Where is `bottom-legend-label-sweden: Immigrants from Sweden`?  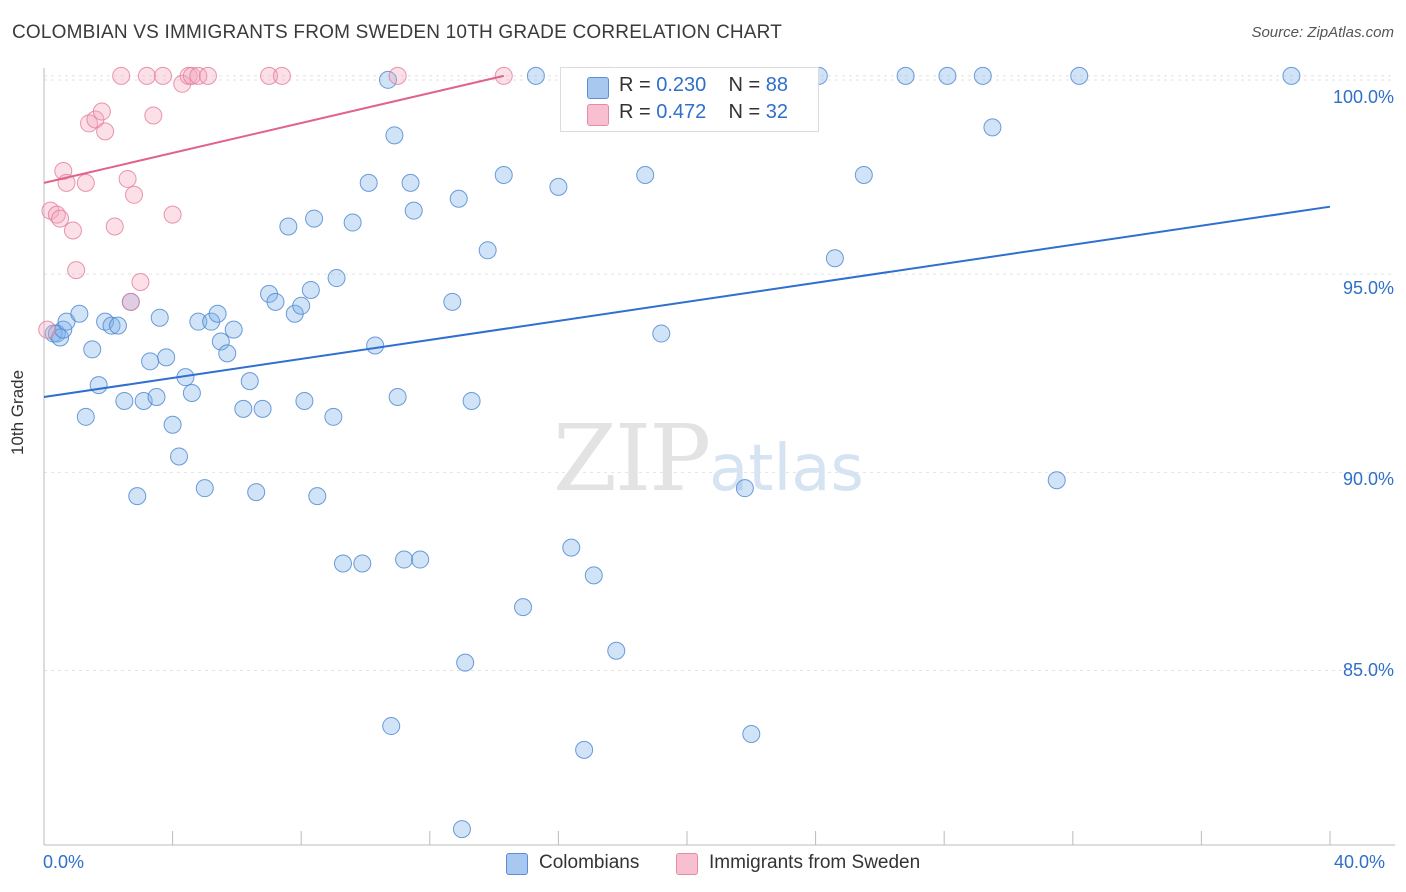
bottom-legend-label-sweden: Immigrants from Sweden is located at coordinates (815, 862).